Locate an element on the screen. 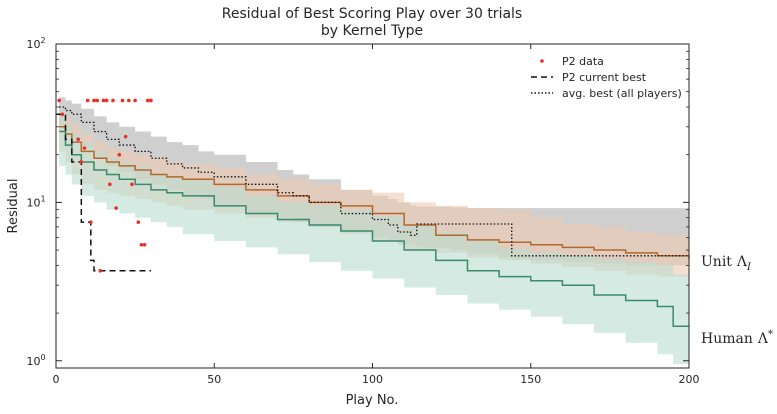  legend-label-p2-current-best: P2 current best is located at coordinates (604, 77).